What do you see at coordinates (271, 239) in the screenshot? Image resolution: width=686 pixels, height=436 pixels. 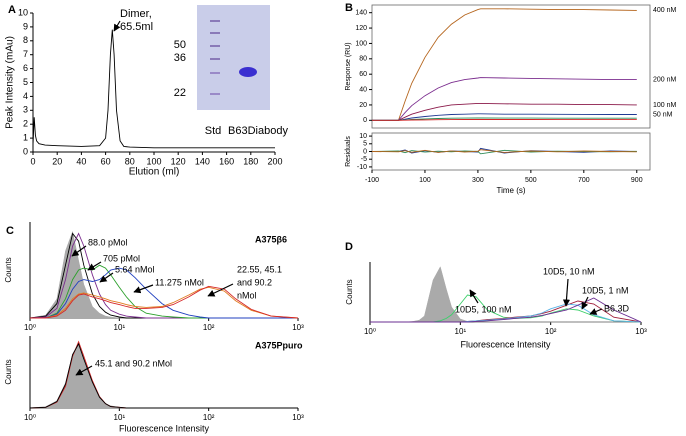 I see `panel-title: A375β6` at bounding box center [271, 239].